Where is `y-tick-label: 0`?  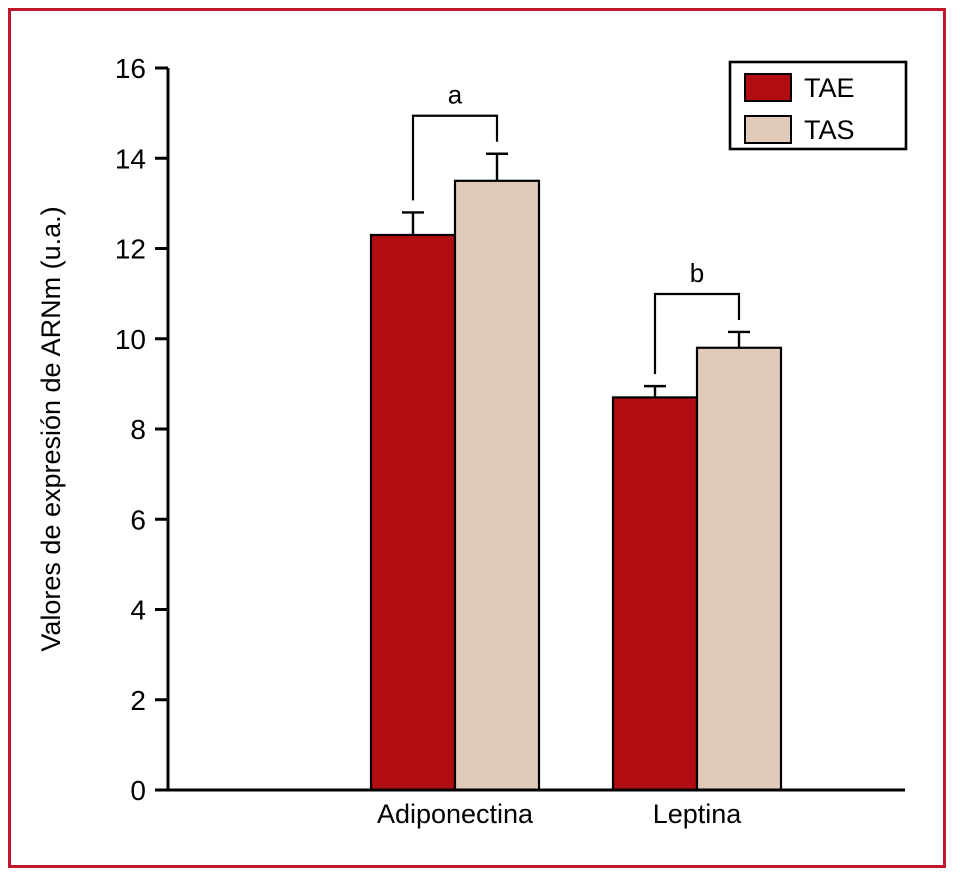 y-tick-label: 0 is located at coordinates (138, 790).